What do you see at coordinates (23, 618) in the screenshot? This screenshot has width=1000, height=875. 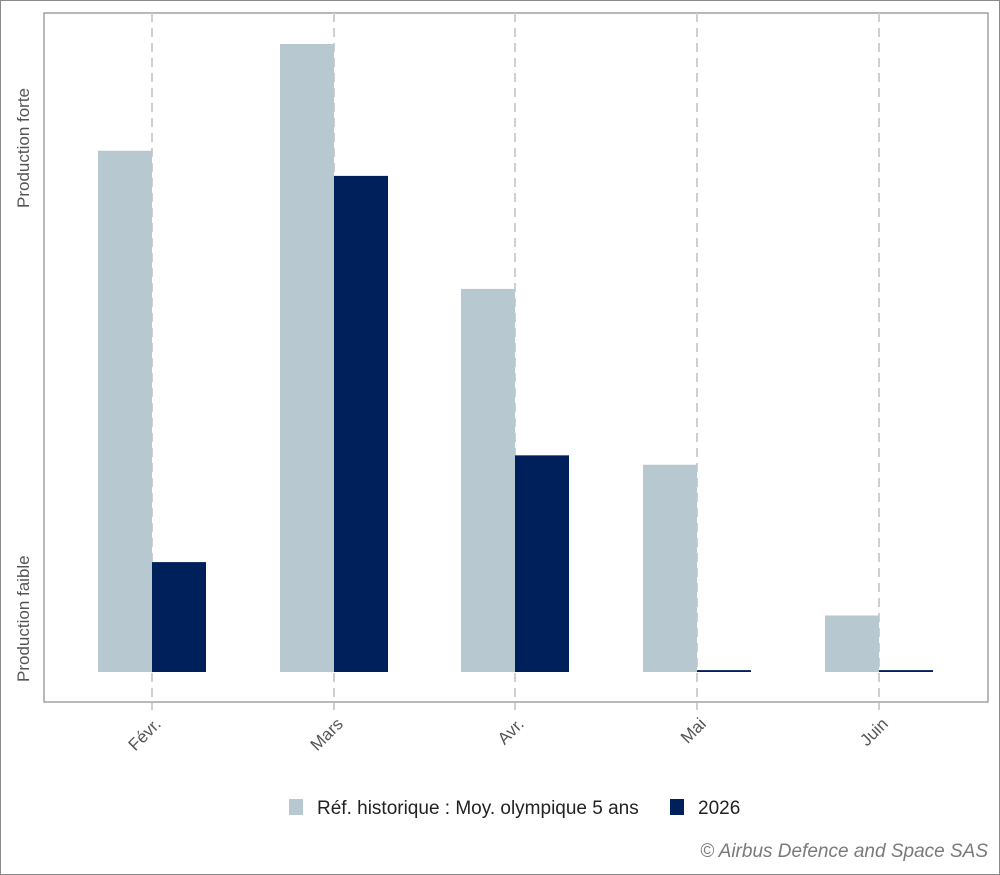 I see `y-label-low: Production faible` at bounding box center [23, 618].